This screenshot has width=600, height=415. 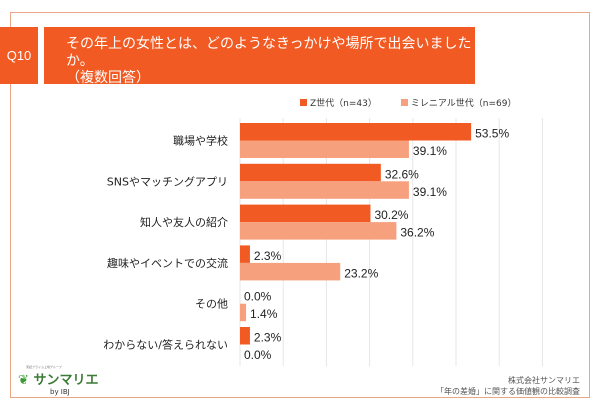 I want to click on data-label: 32.6%, so click(x=402, y=174).